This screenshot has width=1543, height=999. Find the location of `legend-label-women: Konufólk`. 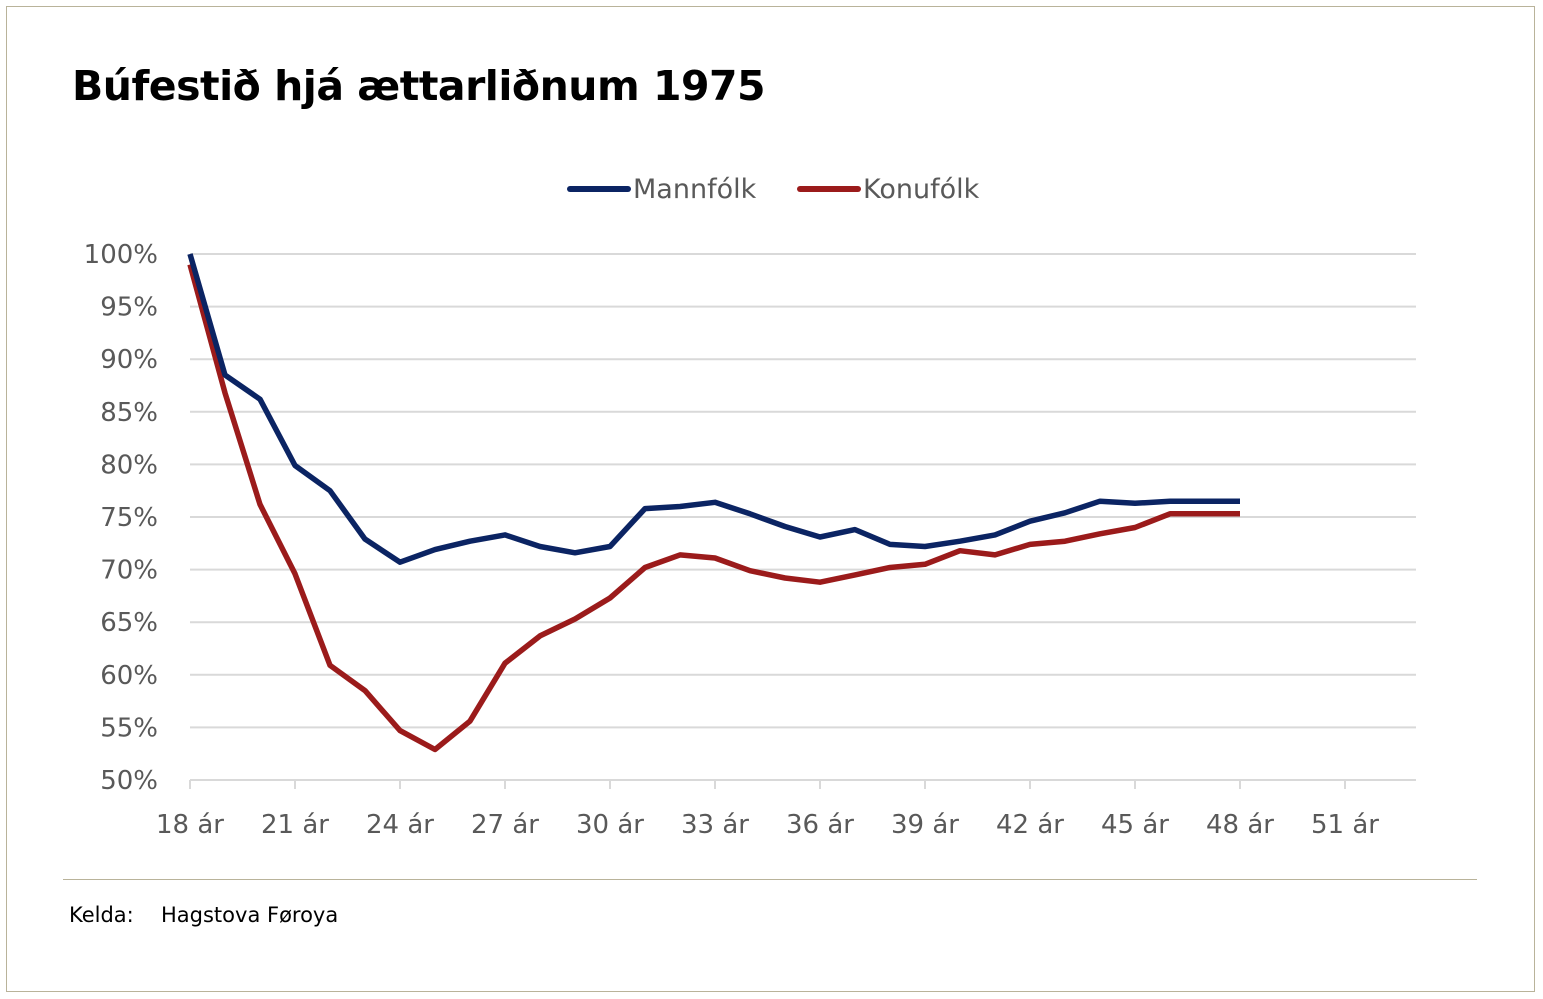

legend-label-women: Konufólk is located at coordinates (921, 189).